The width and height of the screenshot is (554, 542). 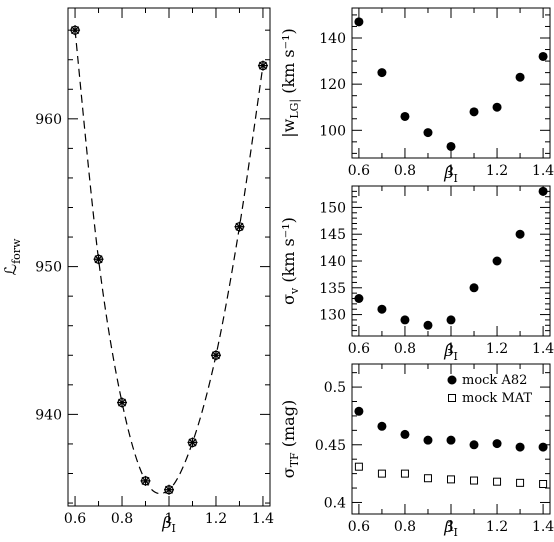 I want to click on y-axis-label: |wLG| (km s⁻¹), so click(x=290, y=83).